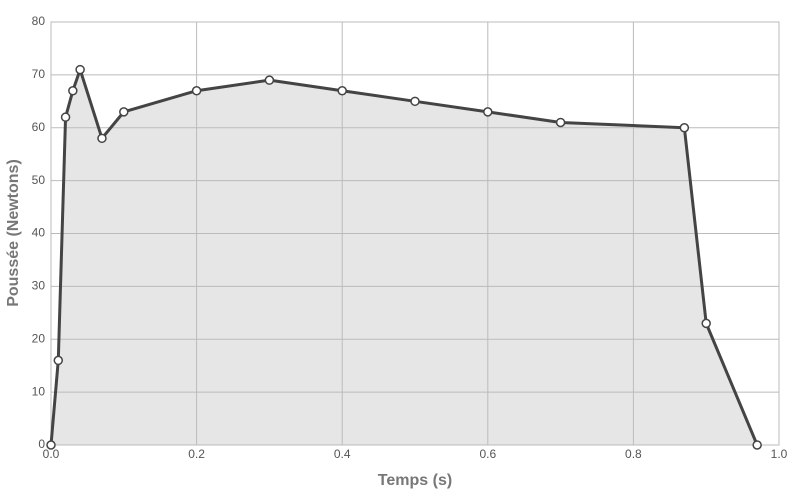 The height and width of the screenshot is (496, 800). What do you see at coordinates (633, 454) in the screenshot?
I see `x-tick-label: 0.8` at bounding box center [633, 454].